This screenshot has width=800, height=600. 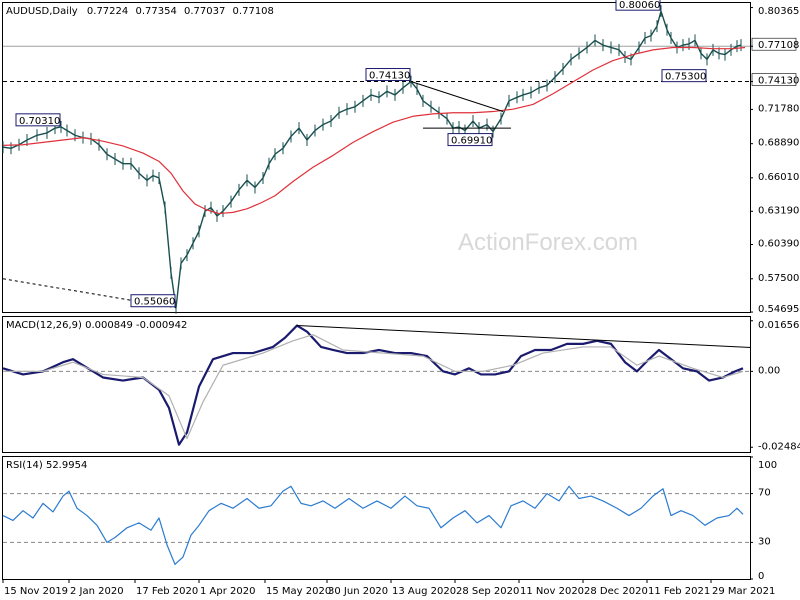 What do you see at coordinates (761, 576) in the screenshot?
I see `y-tick-label: 0` at bounding box center [761, 576].